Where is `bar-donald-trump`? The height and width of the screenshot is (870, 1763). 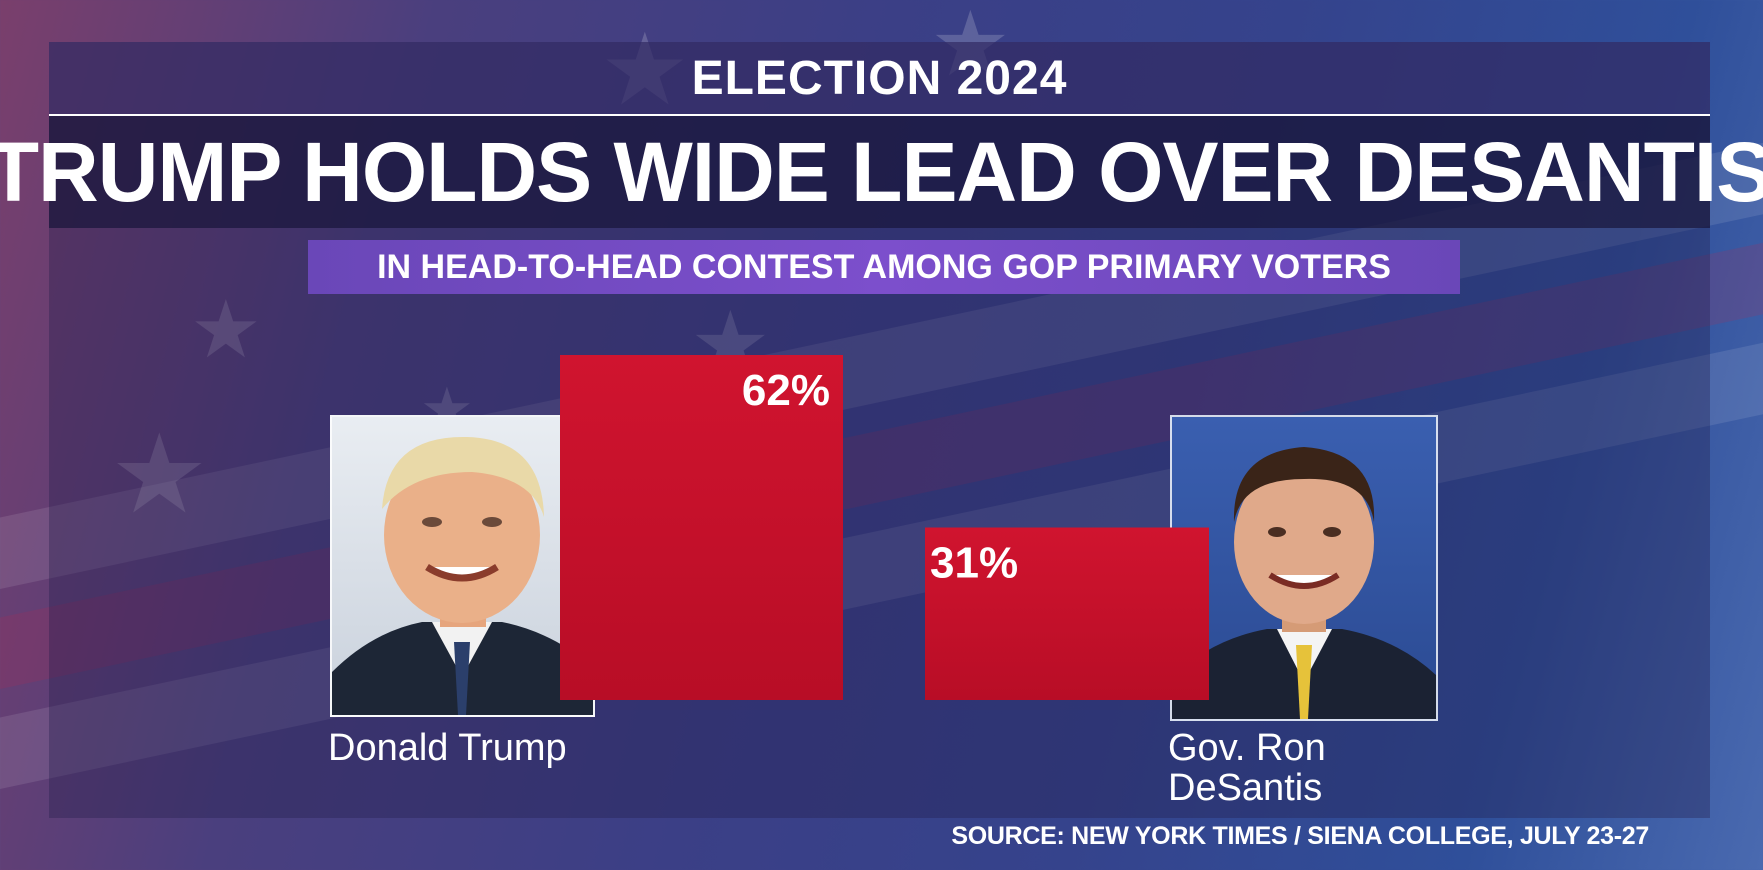
bar-donald-trump is located at coordinates (701, 527).